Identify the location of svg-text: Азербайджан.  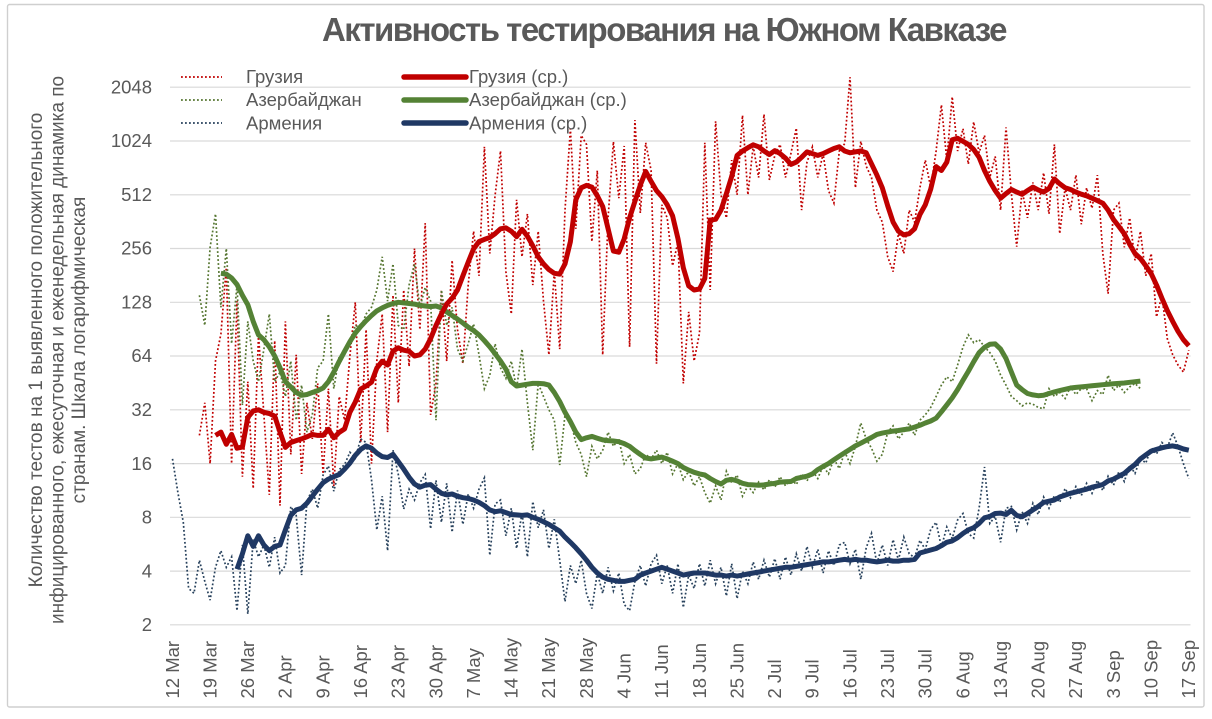
(304, 99).